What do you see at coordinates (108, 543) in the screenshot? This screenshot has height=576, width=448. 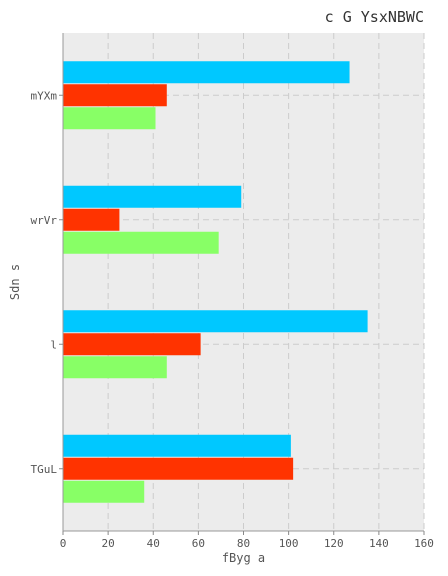 I see `x-tick-label: 20` at bounding box center [108, 543].